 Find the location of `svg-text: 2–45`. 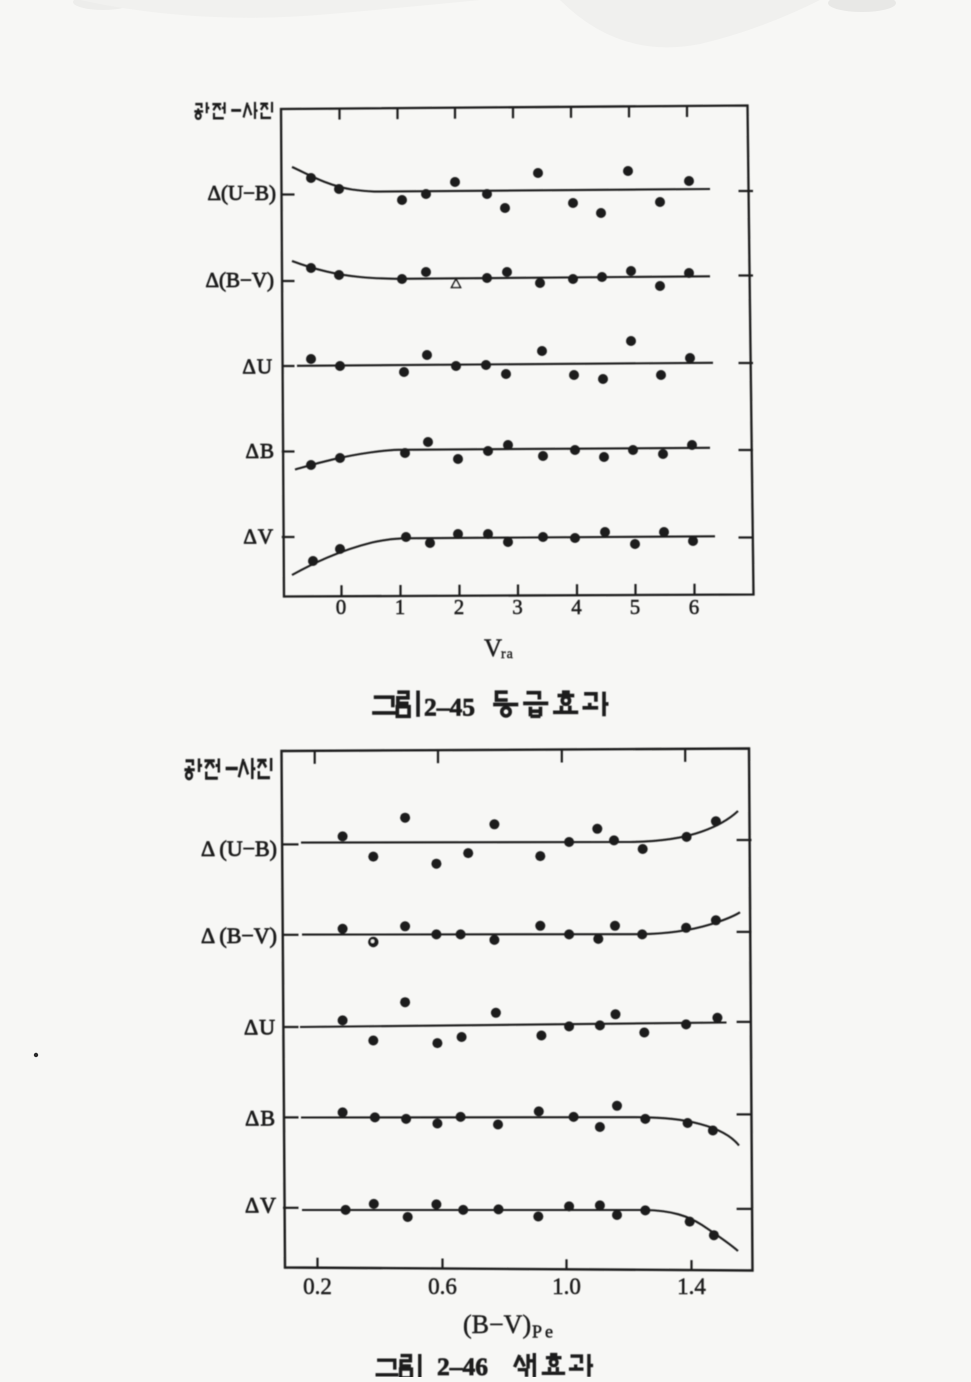

svg-text: 2–45 is located at coordinates (449, 707).